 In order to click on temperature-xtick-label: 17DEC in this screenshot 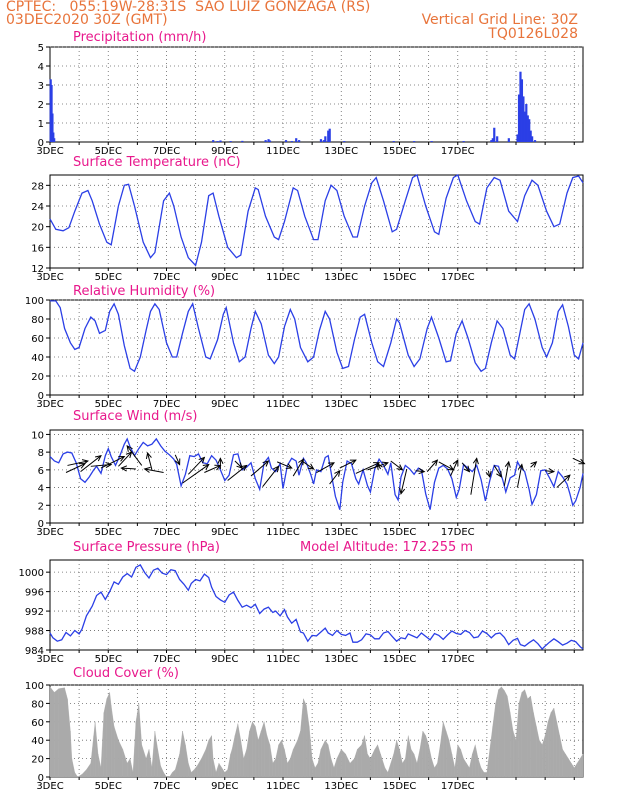, I will do `click(458, 277)`.